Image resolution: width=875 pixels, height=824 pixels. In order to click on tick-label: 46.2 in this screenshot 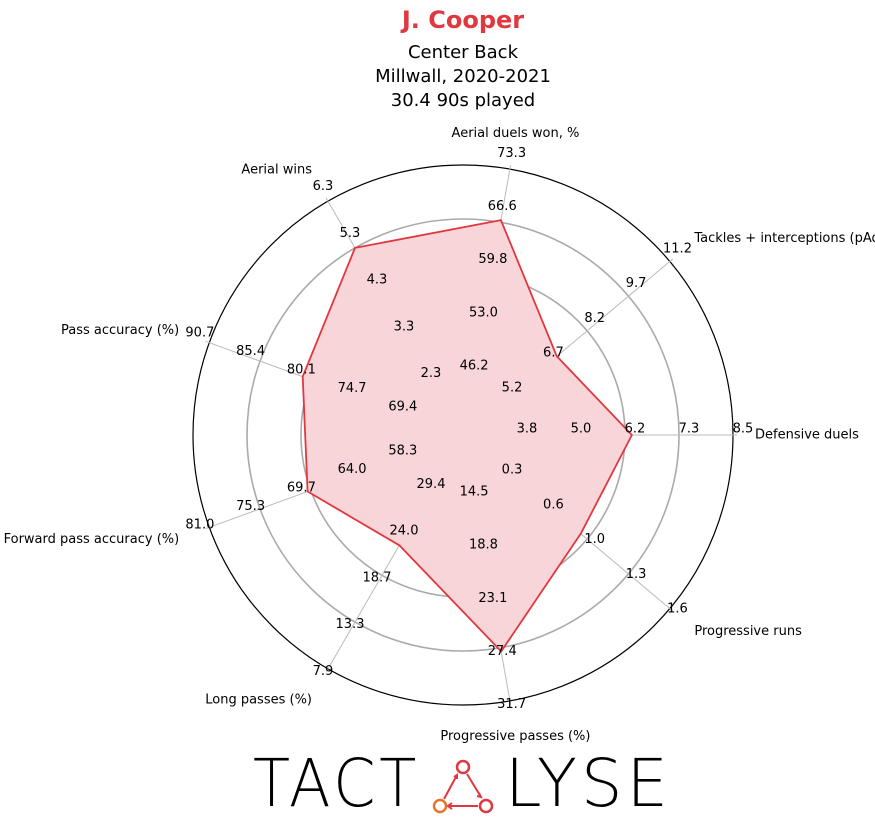, I will do `click(474, 365)`.